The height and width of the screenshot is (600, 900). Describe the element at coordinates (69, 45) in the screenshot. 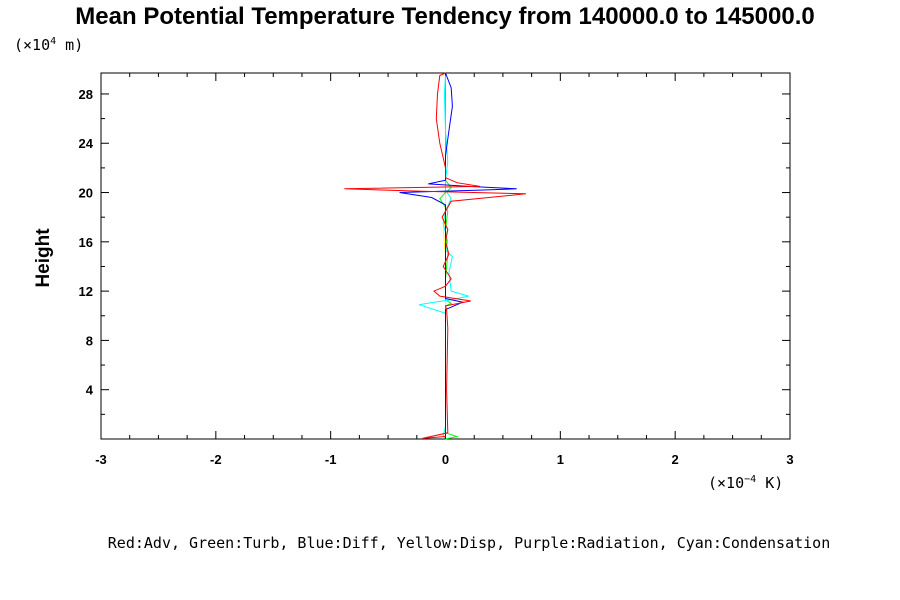

I see `y-unit-suffix: m)` at that location.